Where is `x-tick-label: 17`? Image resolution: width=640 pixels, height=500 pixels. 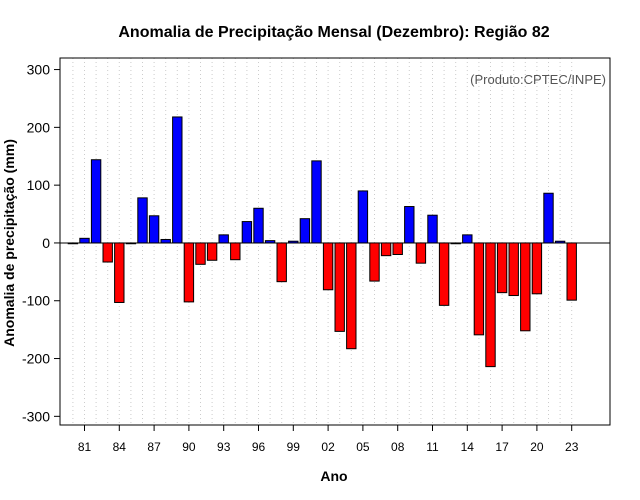
x-tick-label: 17 is located at coordinates (502, 447).